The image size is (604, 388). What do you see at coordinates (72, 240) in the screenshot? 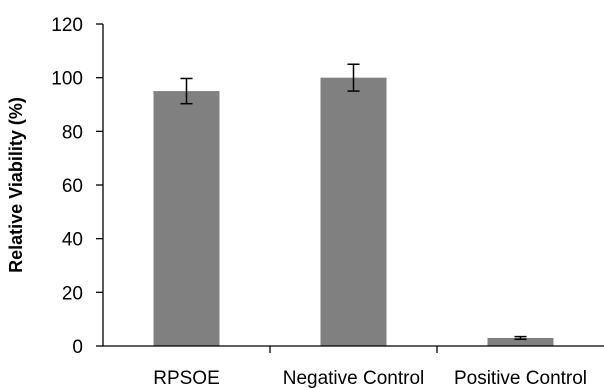
I see `y-tick-label: 40` at bounding box center [72, 240].